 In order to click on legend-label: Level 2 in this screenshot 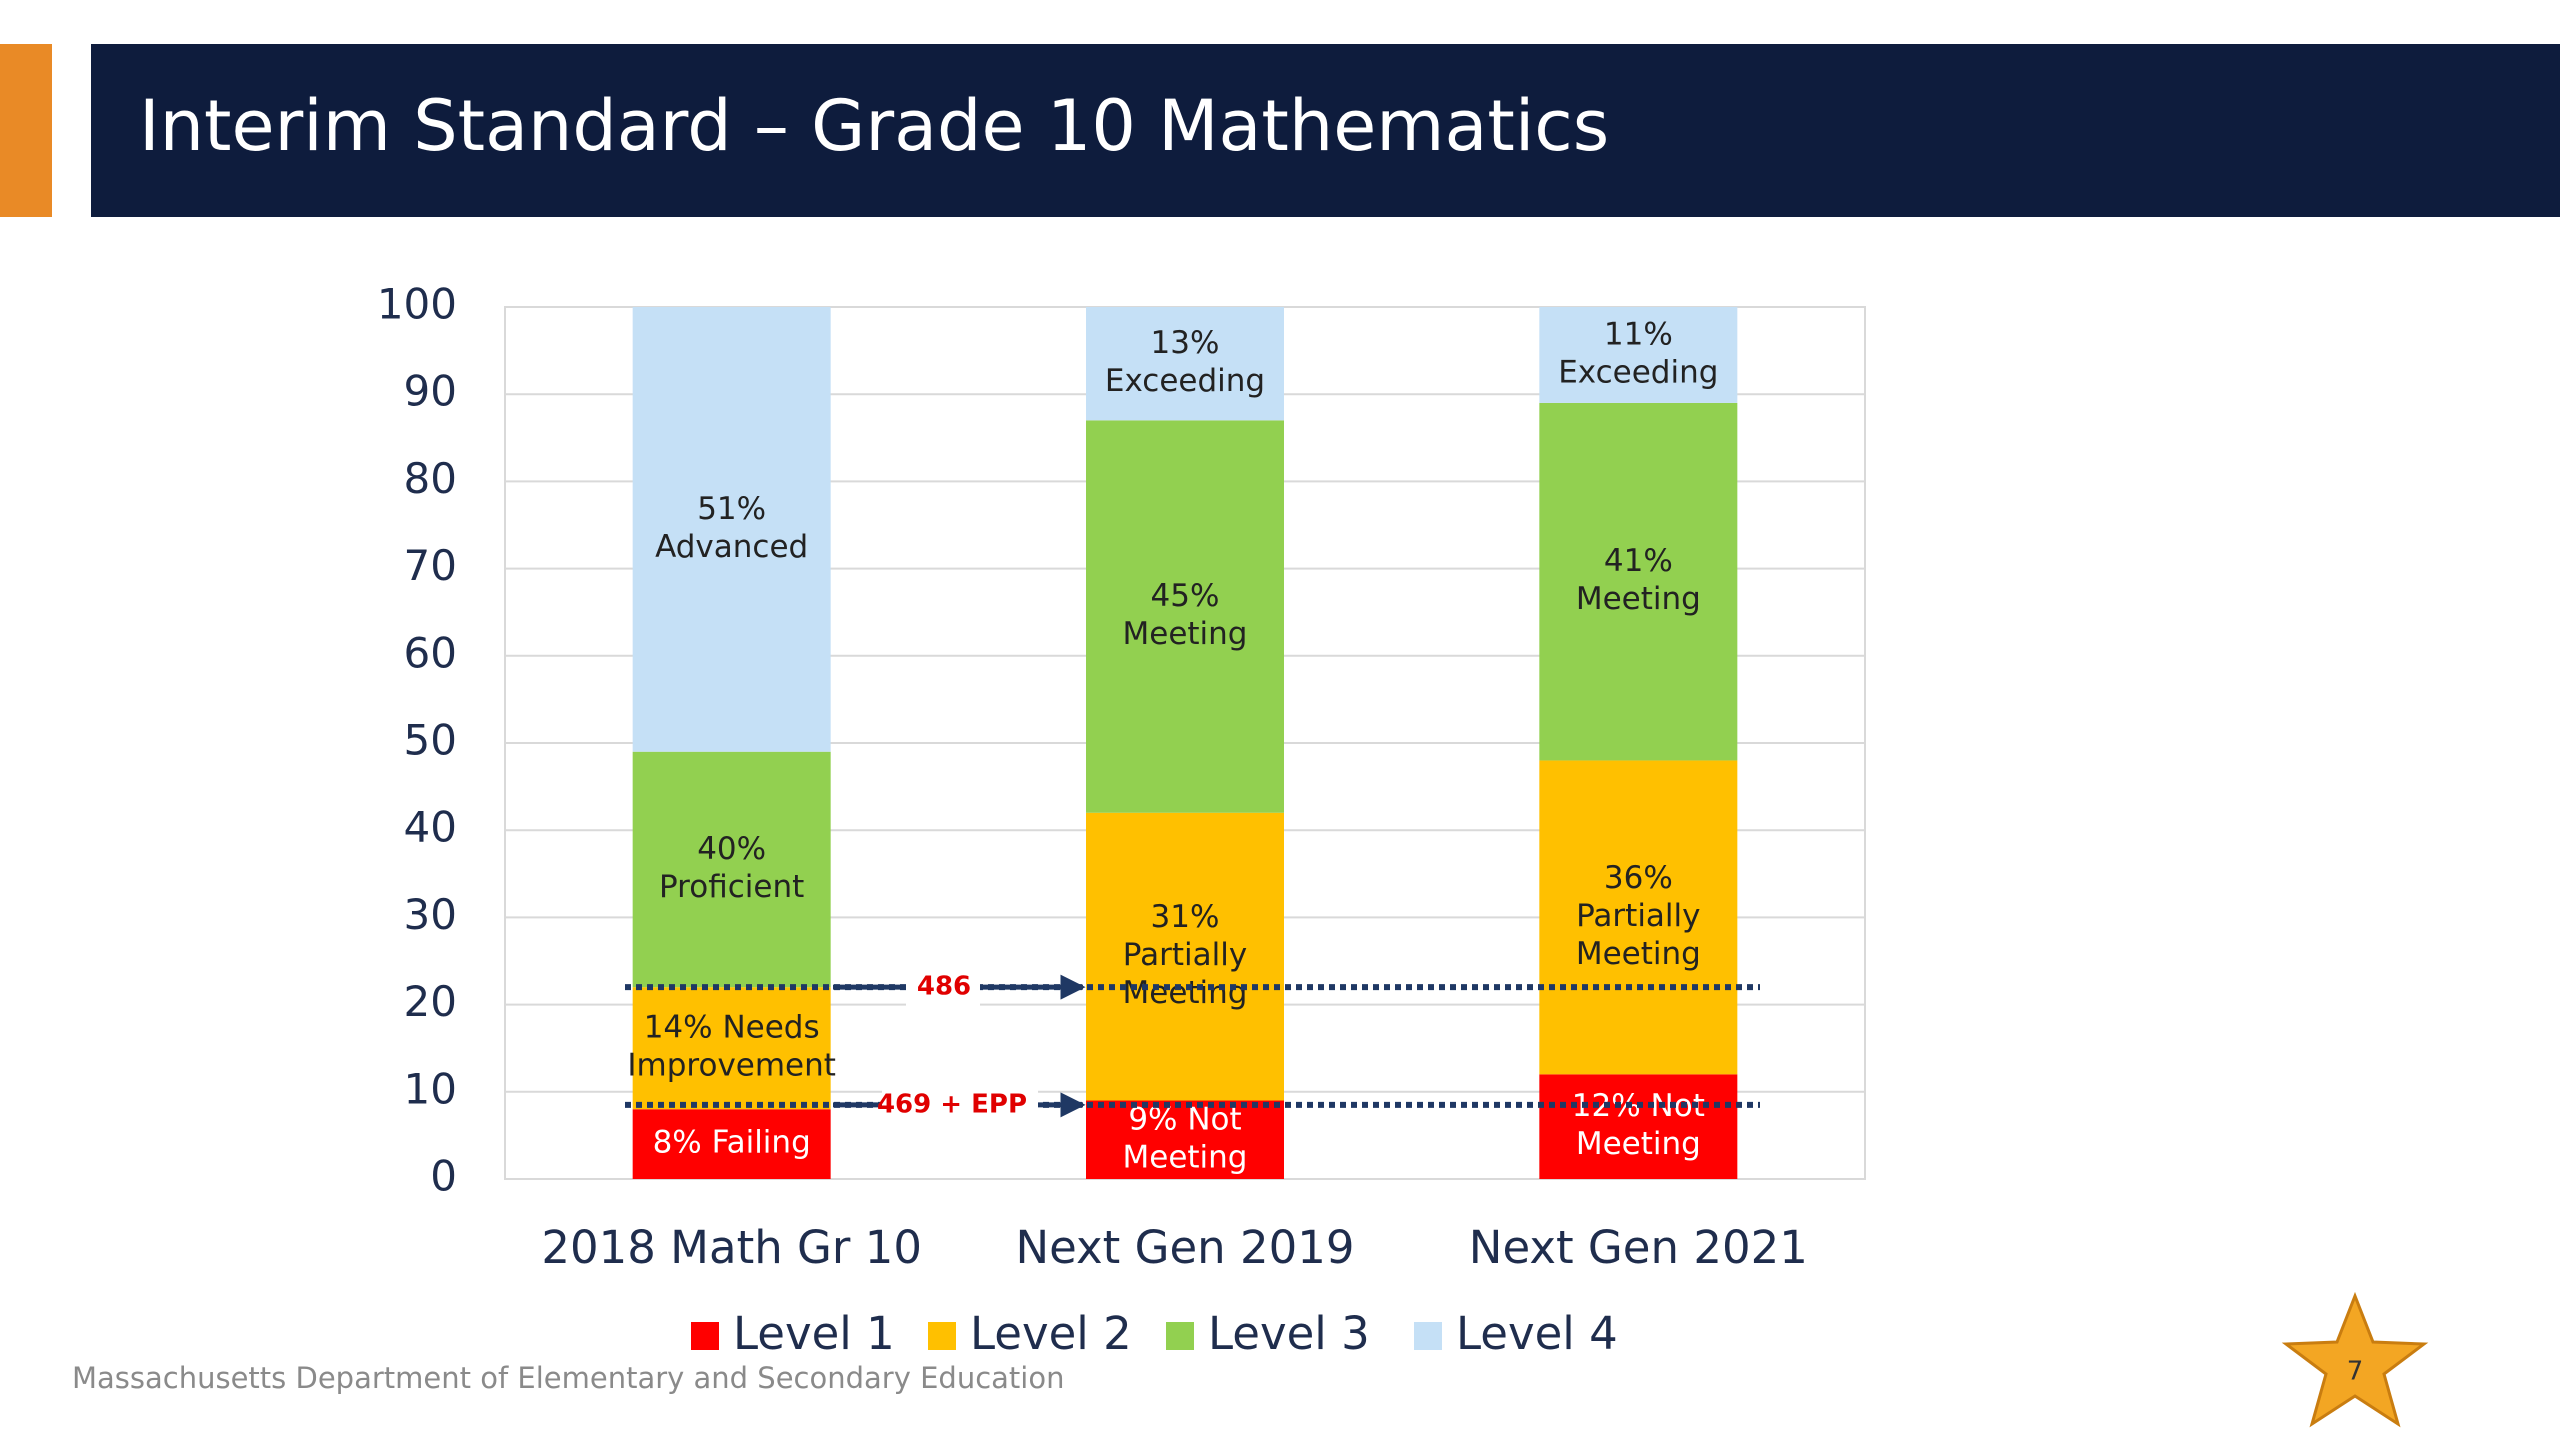, I will do `click(1051, 1333)`.